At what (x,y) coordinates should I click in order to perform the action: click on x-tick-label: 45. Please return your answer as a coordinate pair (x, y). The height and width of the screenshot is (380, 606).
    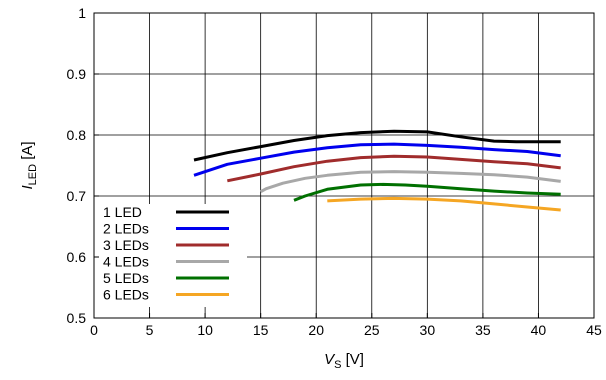
    Looking at the image, I should click on (594, 330).